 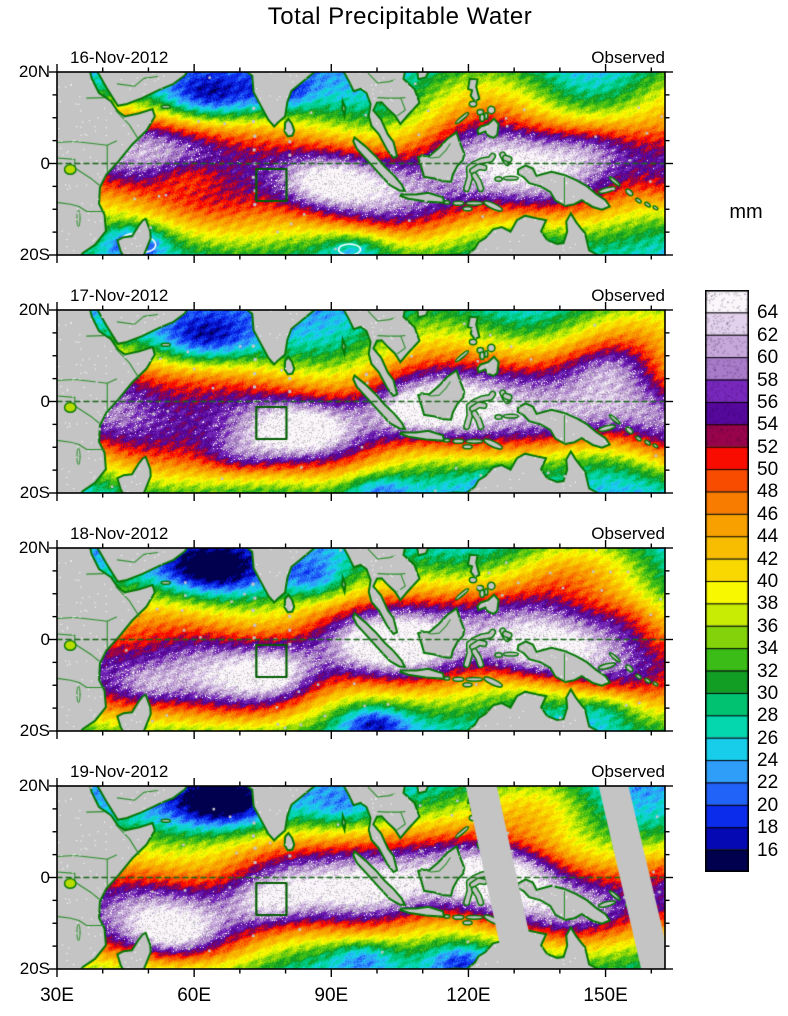 I want to click on colorbar-tick-label: 48, so click(x=768, y=492).